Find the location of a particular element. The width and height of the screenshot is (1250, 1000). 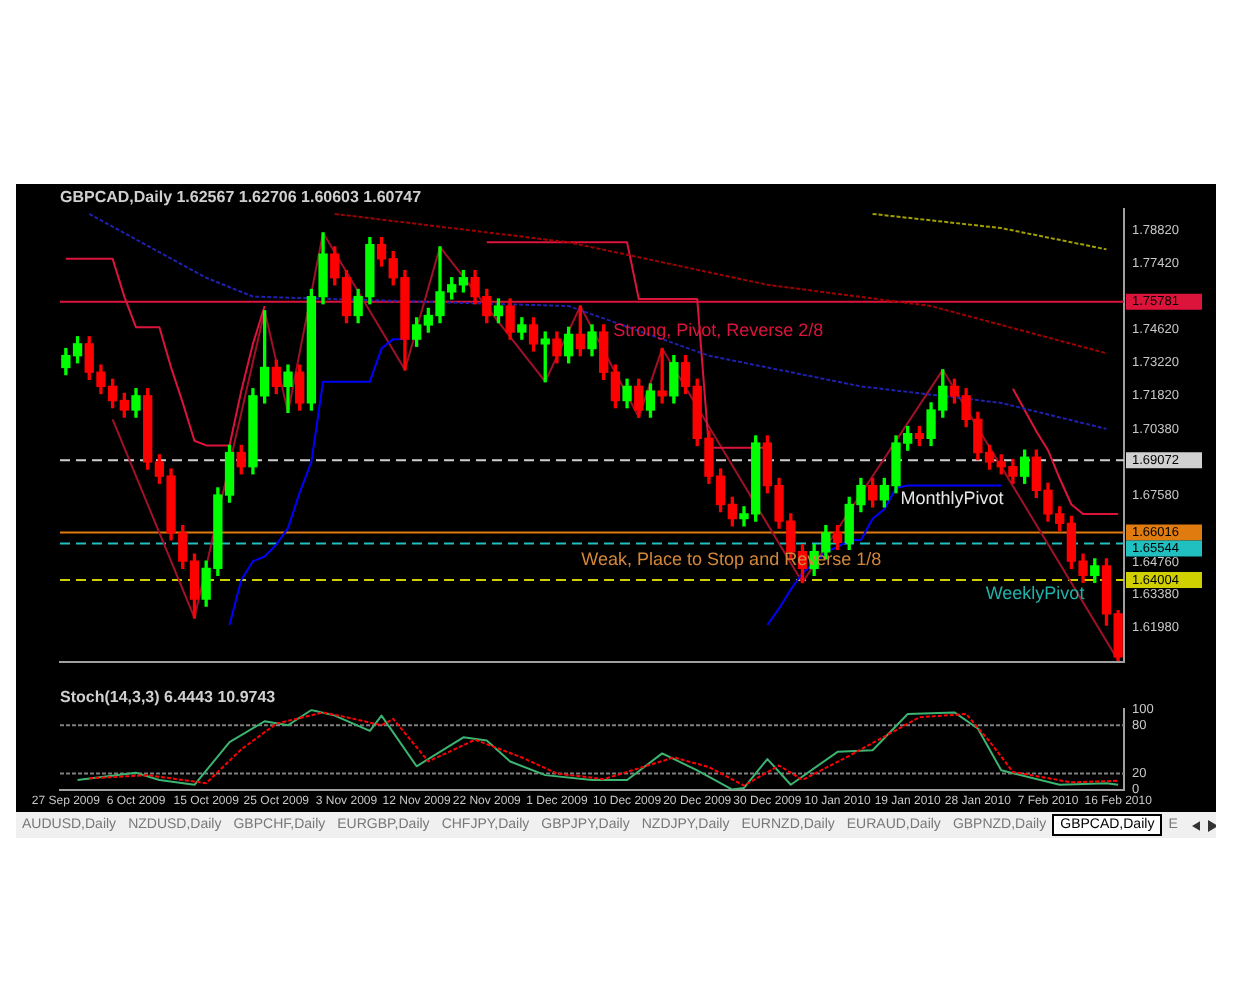

line-series is located at coordinates (720, 283).